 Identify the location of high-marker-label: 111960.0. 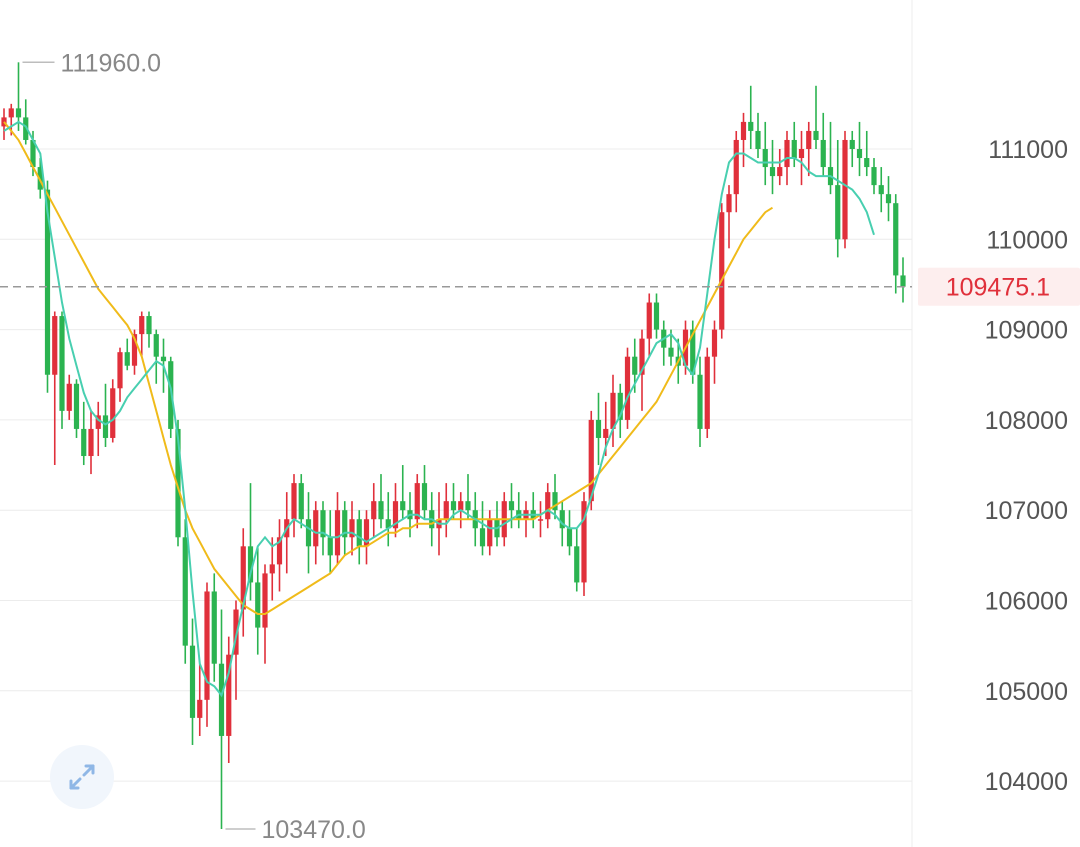
(111, 63).